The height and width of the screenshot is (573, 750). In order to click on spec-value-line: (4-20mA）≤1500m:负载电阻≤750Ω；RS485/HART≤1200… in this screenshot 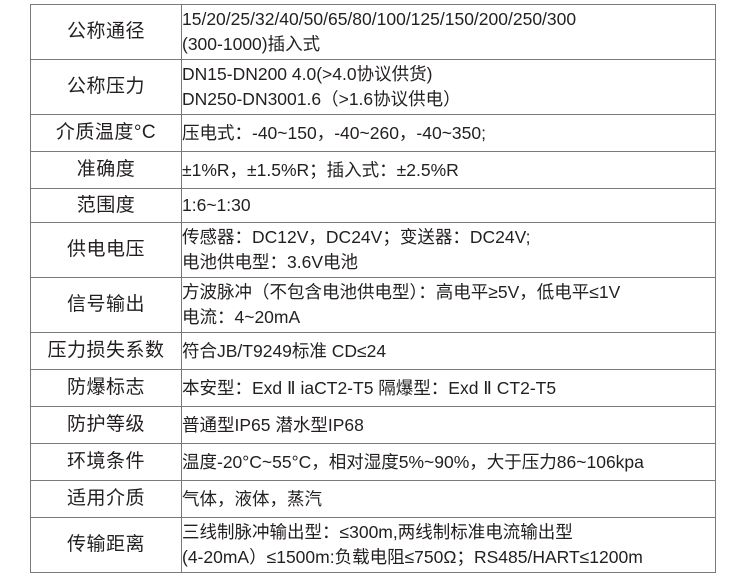, I will do `click(412, 557)`.